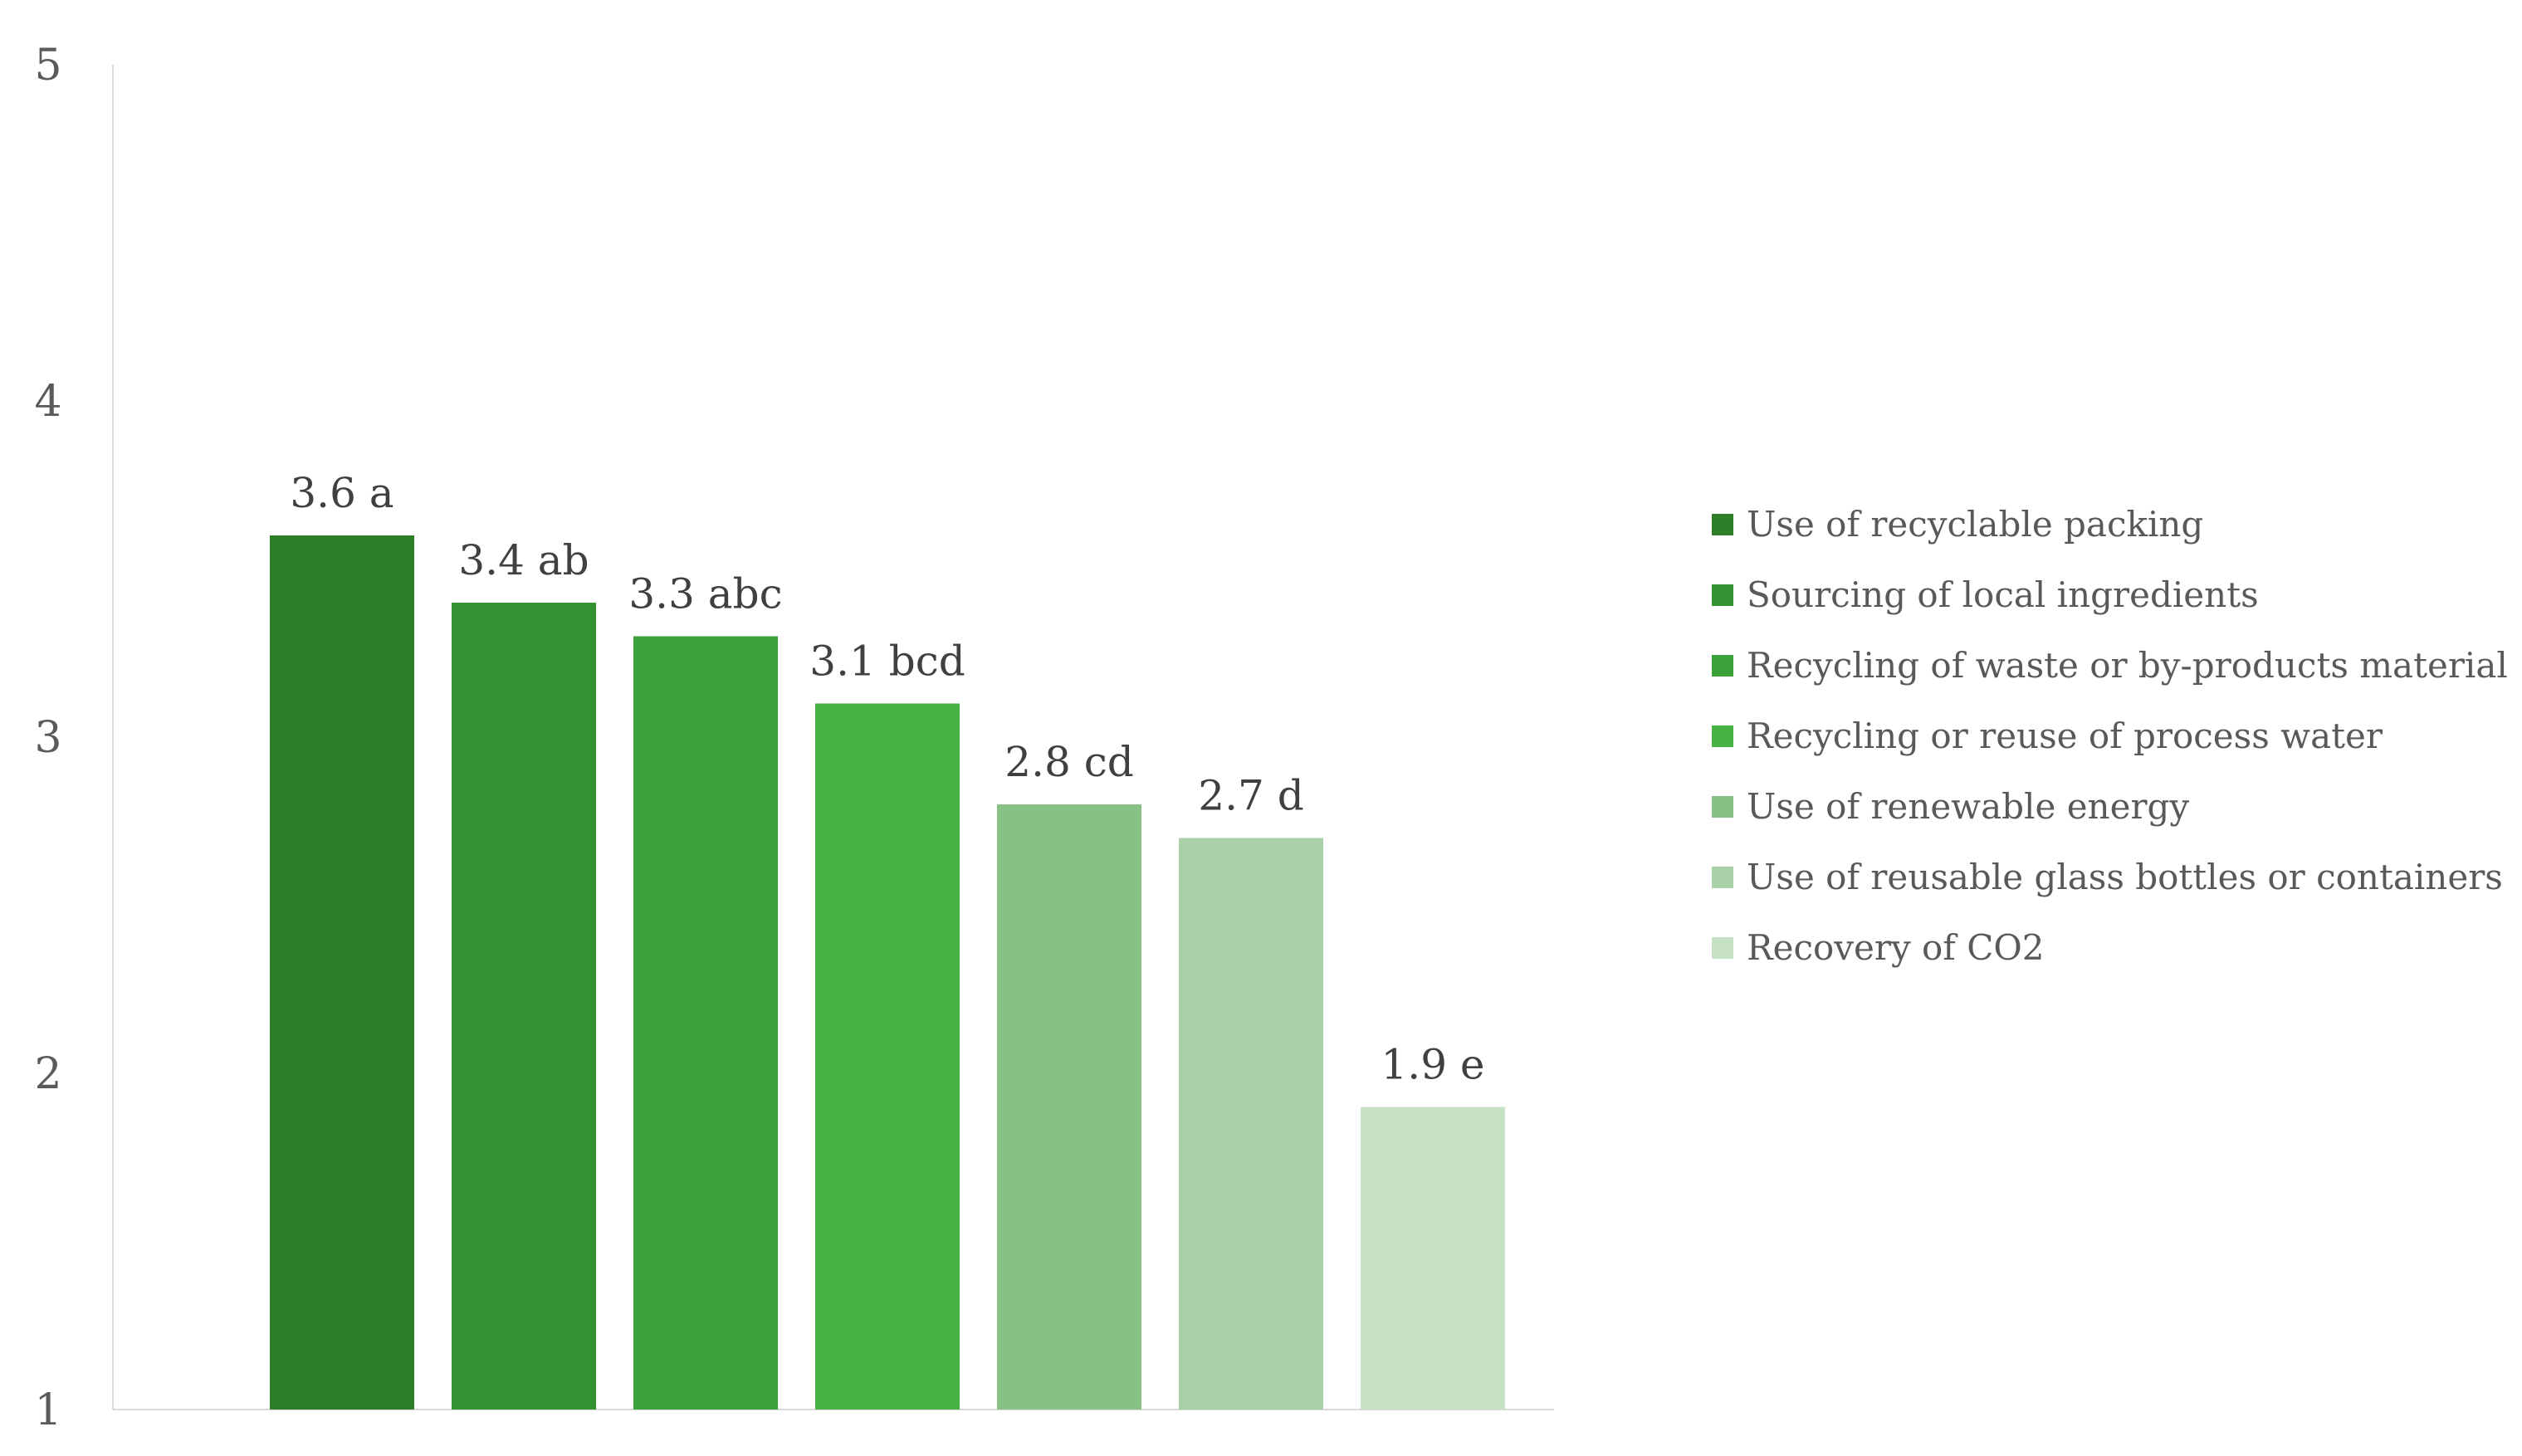 The image size is (2522, 1456). I want to click on y-tick-label: 3, so click(47, 738).